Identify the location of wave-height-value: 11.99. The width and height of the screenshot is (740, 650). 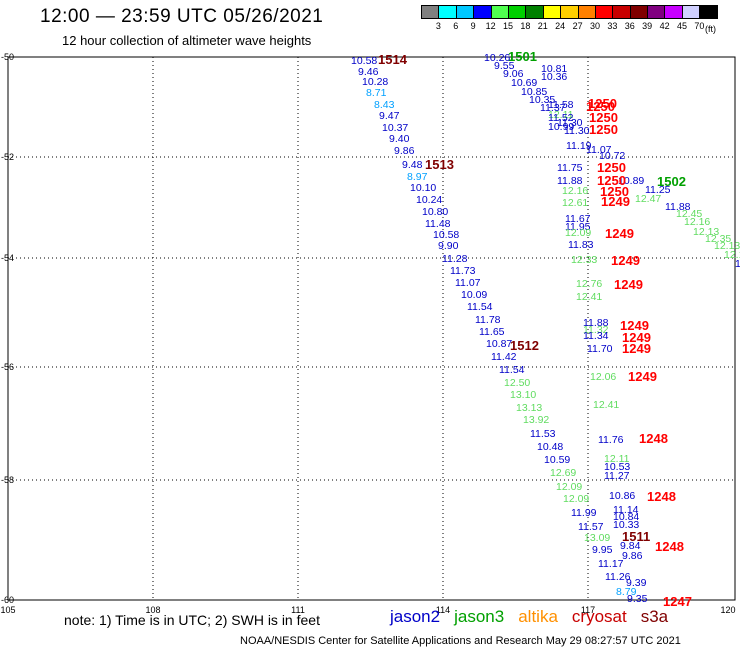
(584, 513).